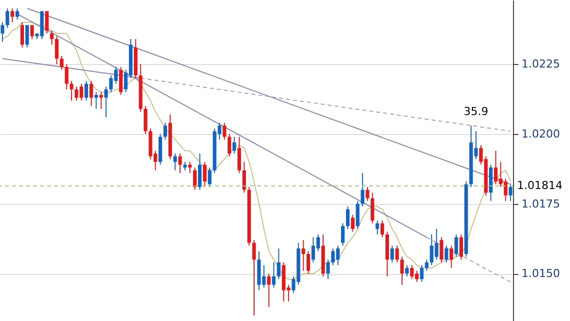 This screenshot has width=570, height=321. What do you see at coordinates (541, 203) in the screenshot?
I see `y-tick-label: 1.0175` at bounding box center [541, 203].